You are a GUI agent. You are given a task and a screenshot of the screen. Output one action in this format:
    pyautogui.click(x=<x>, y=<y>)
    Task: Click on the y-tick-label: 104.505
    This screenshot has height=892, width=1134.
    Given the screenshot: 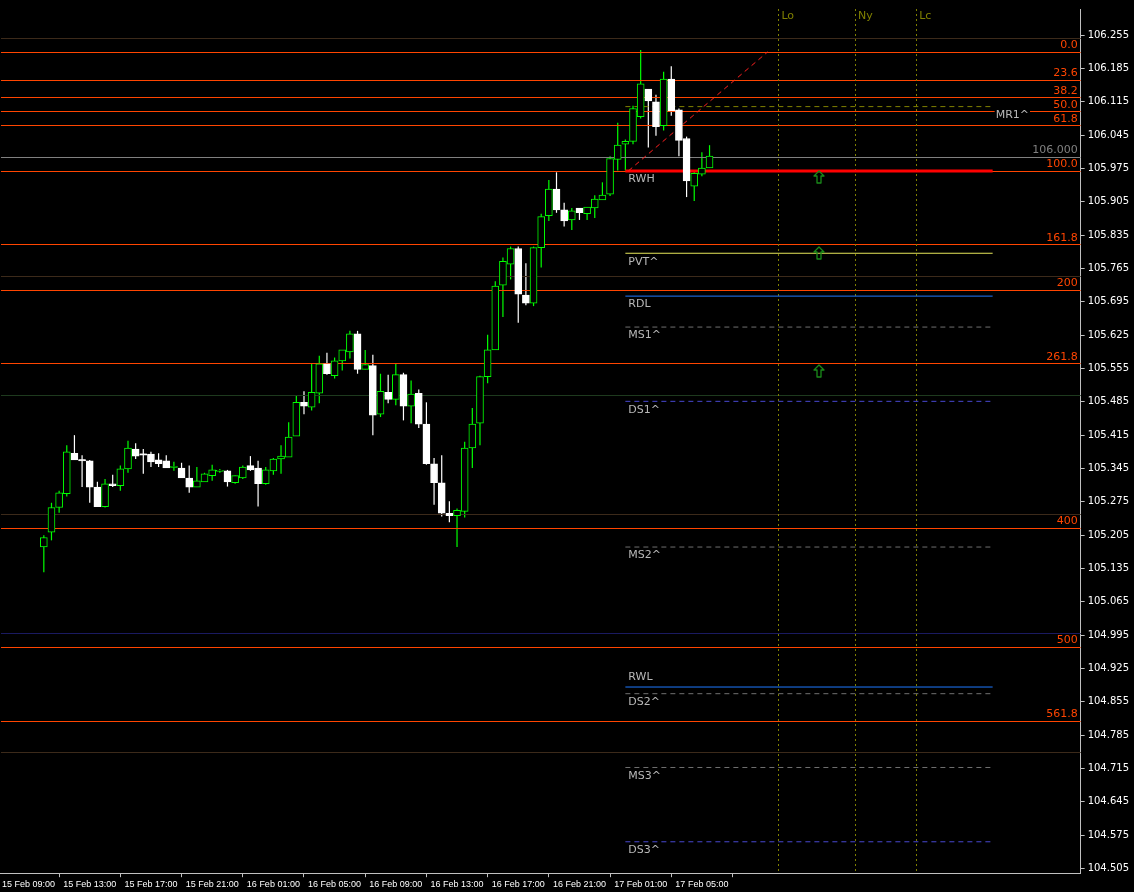 What is the action you would take?
    pyautogui.click(x=1108, y=868)
    